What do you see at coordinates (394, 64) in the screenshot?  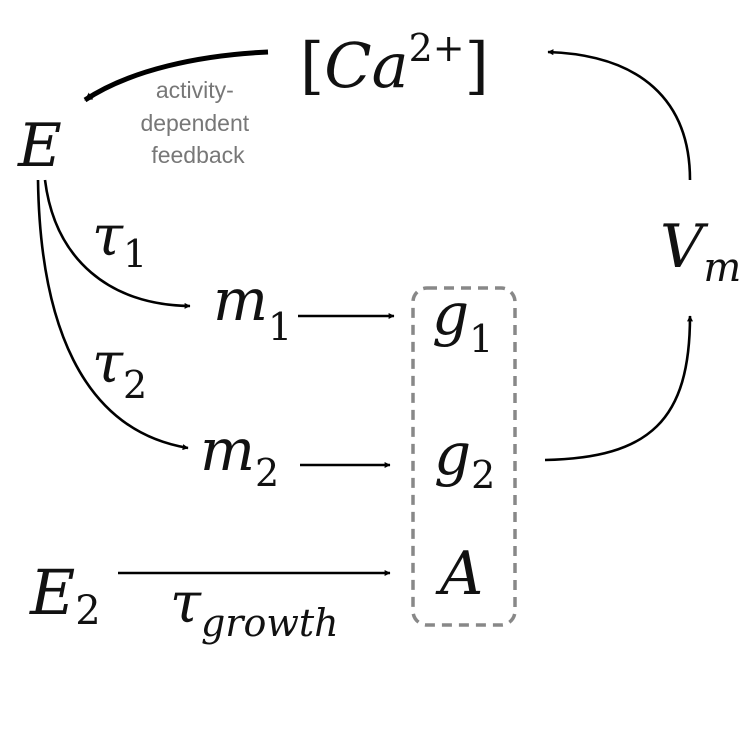 I see `calcium-node: [Ca2+]` at bounding box center [394, 64].